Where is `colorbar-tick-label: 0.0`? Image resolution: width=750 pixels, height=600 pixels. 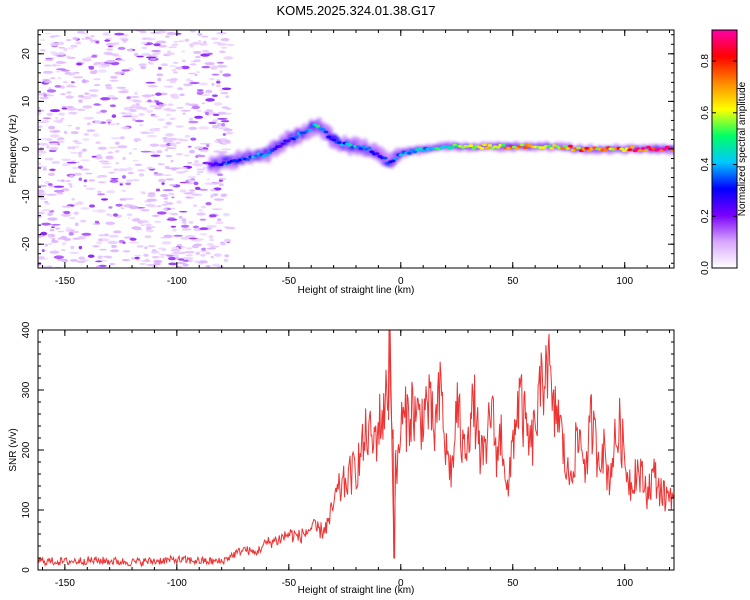
colorbar-tick-label: 0.0 is located at coordinates (705, 268).